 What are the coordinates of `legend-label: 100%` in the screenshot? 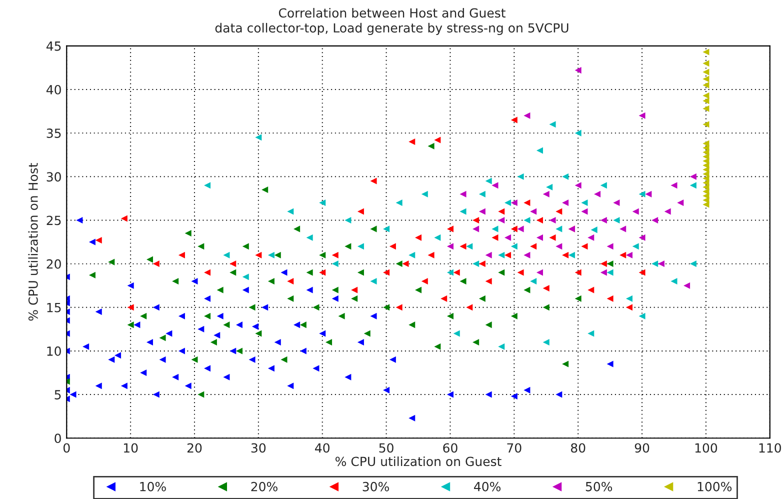 It's located at (715, 487).